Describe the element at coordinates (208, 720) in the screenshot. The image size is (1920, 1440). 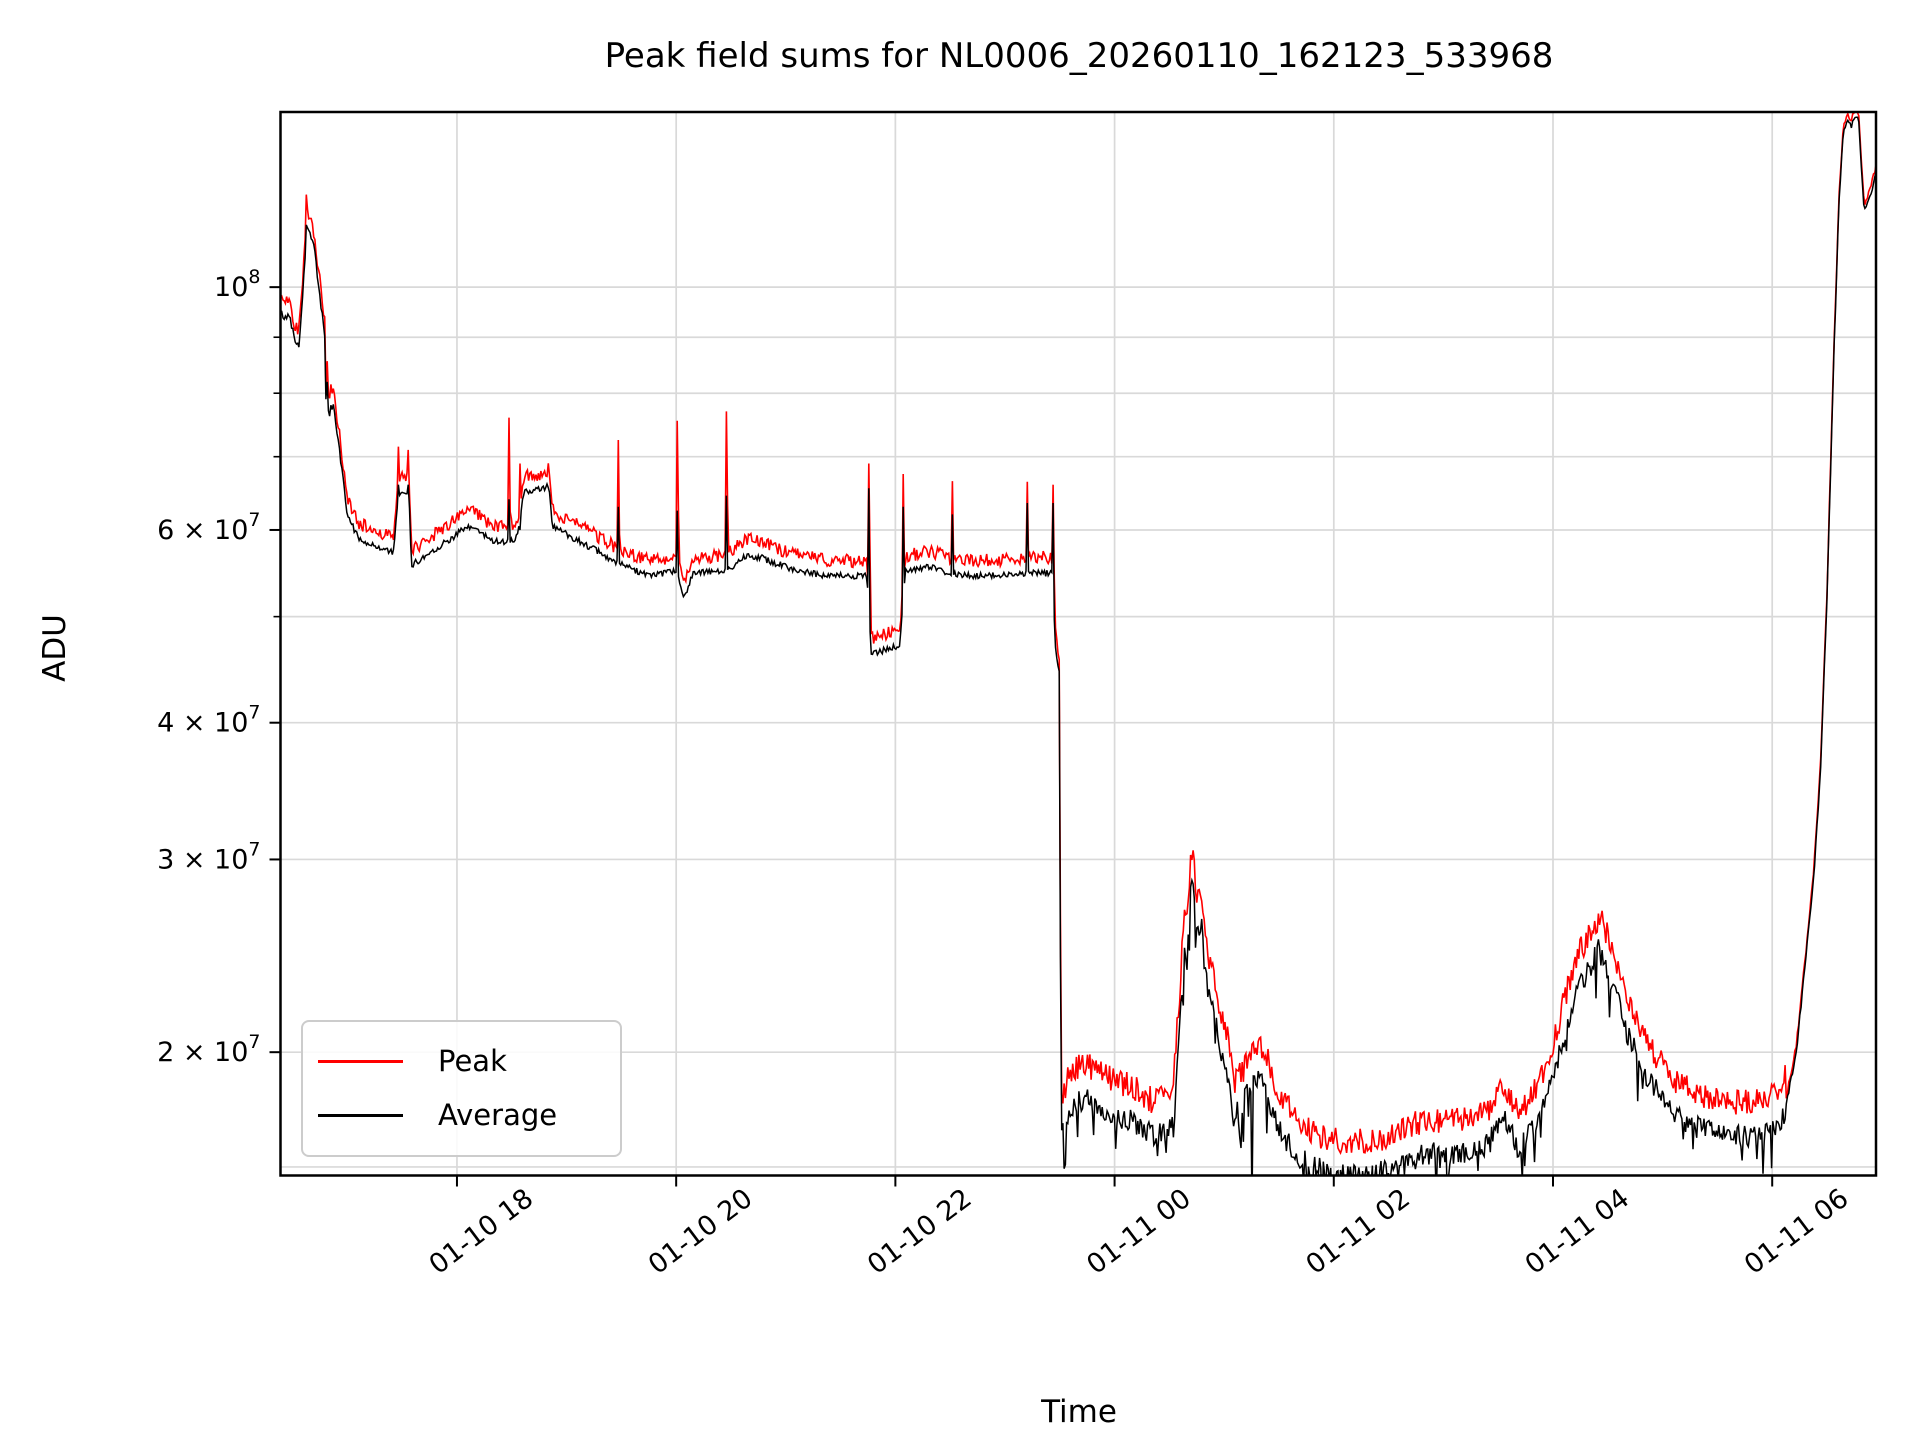
I see `y-tick-label: 4 × 107` at that location.